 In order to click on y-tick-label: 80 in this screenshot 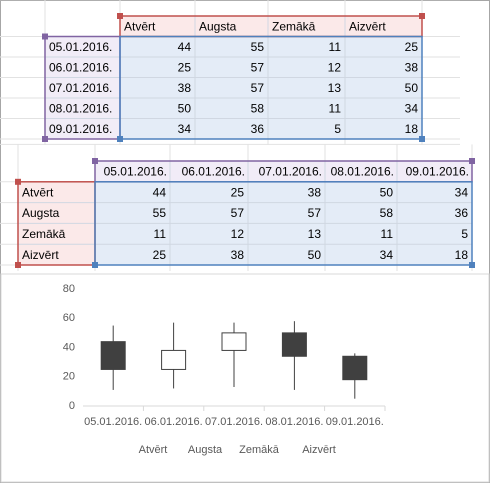, I will do `click(69, 289)`.